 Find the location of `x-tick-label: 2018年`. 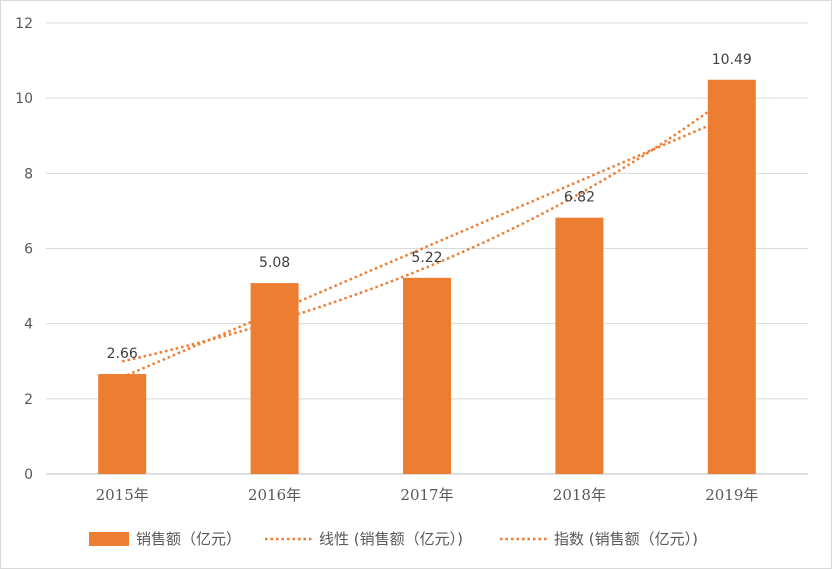

x-tick-label: 2018年 is located at coordinates (579, 495).